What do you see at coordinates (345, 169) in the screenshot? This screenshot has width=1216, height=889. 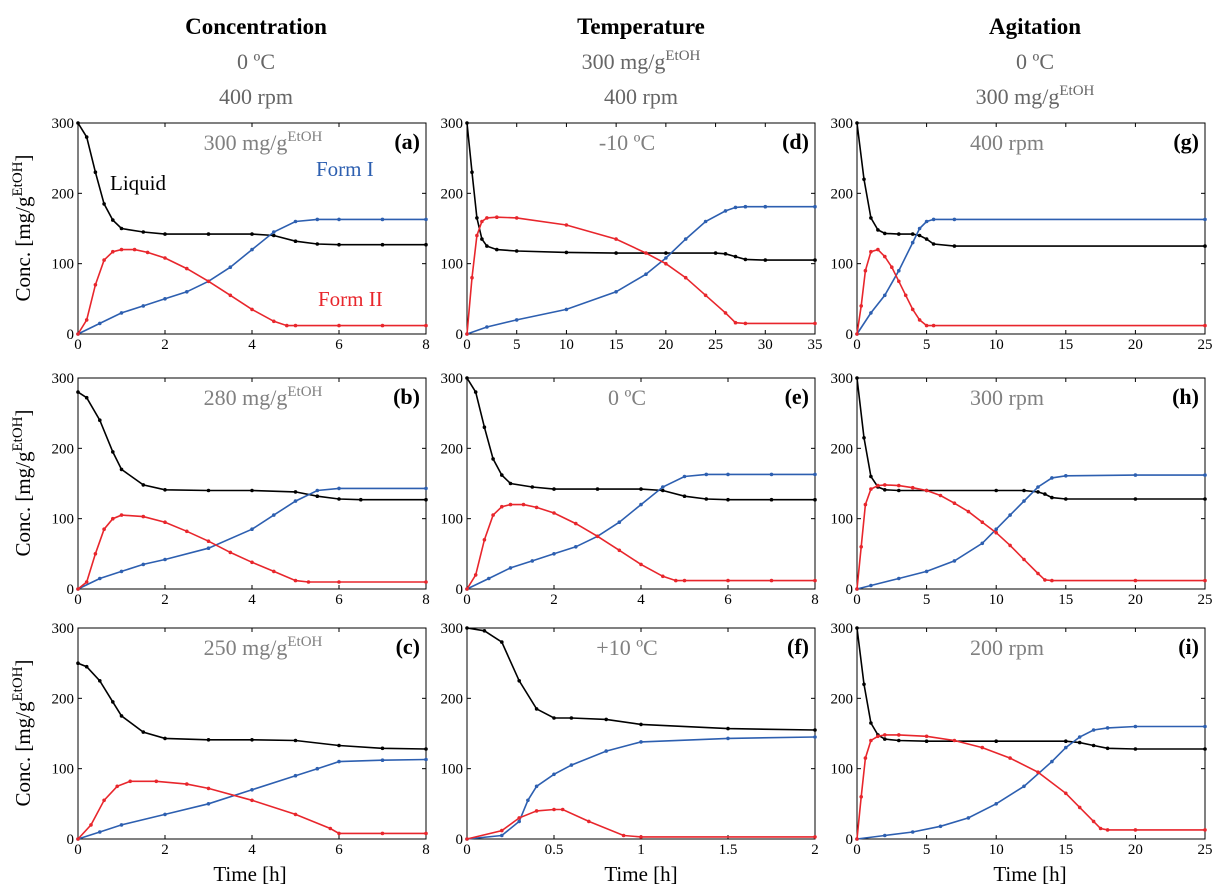 I see `annotation-form-i: Form I` at bounding box center [345, 169].